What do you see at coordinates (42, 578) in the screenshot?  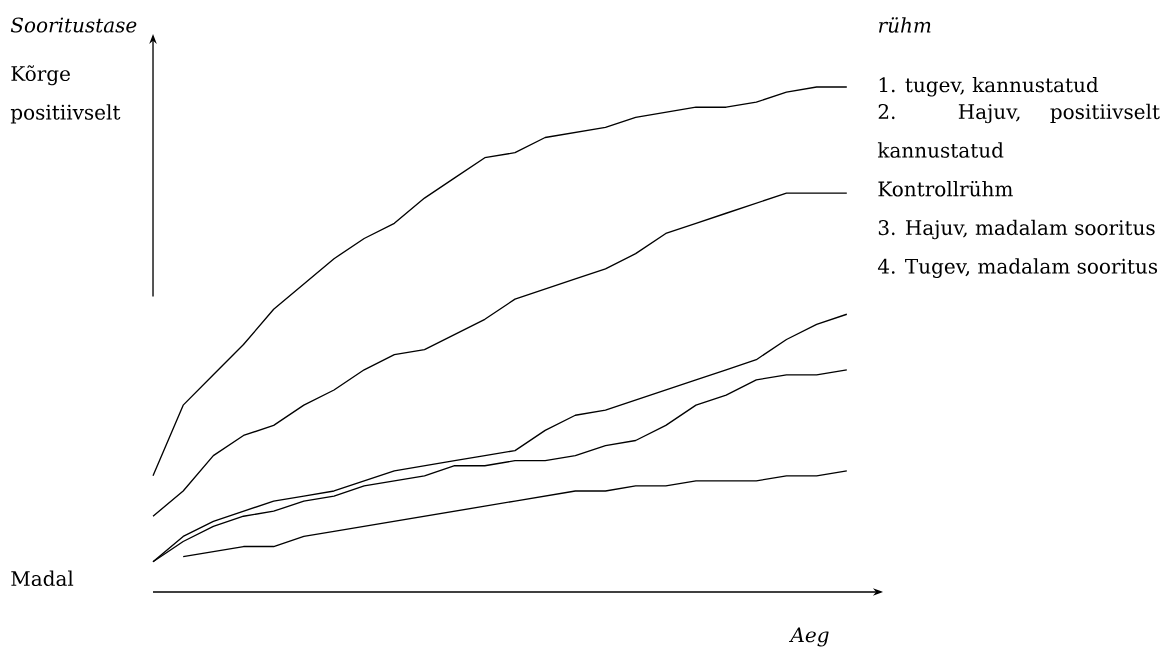 I see `text: Madal` at bounding box center [42, 578].